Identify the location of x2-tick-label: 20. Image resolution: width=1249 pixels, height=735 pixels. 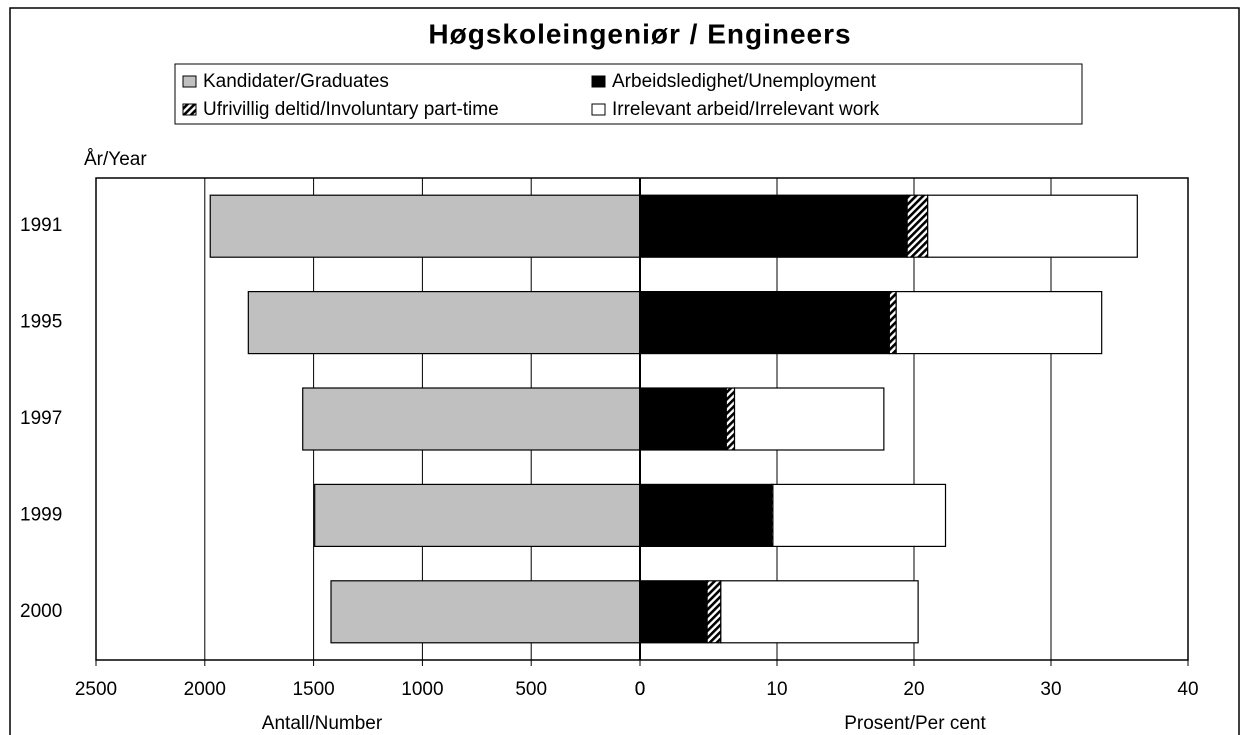
(913, 689).